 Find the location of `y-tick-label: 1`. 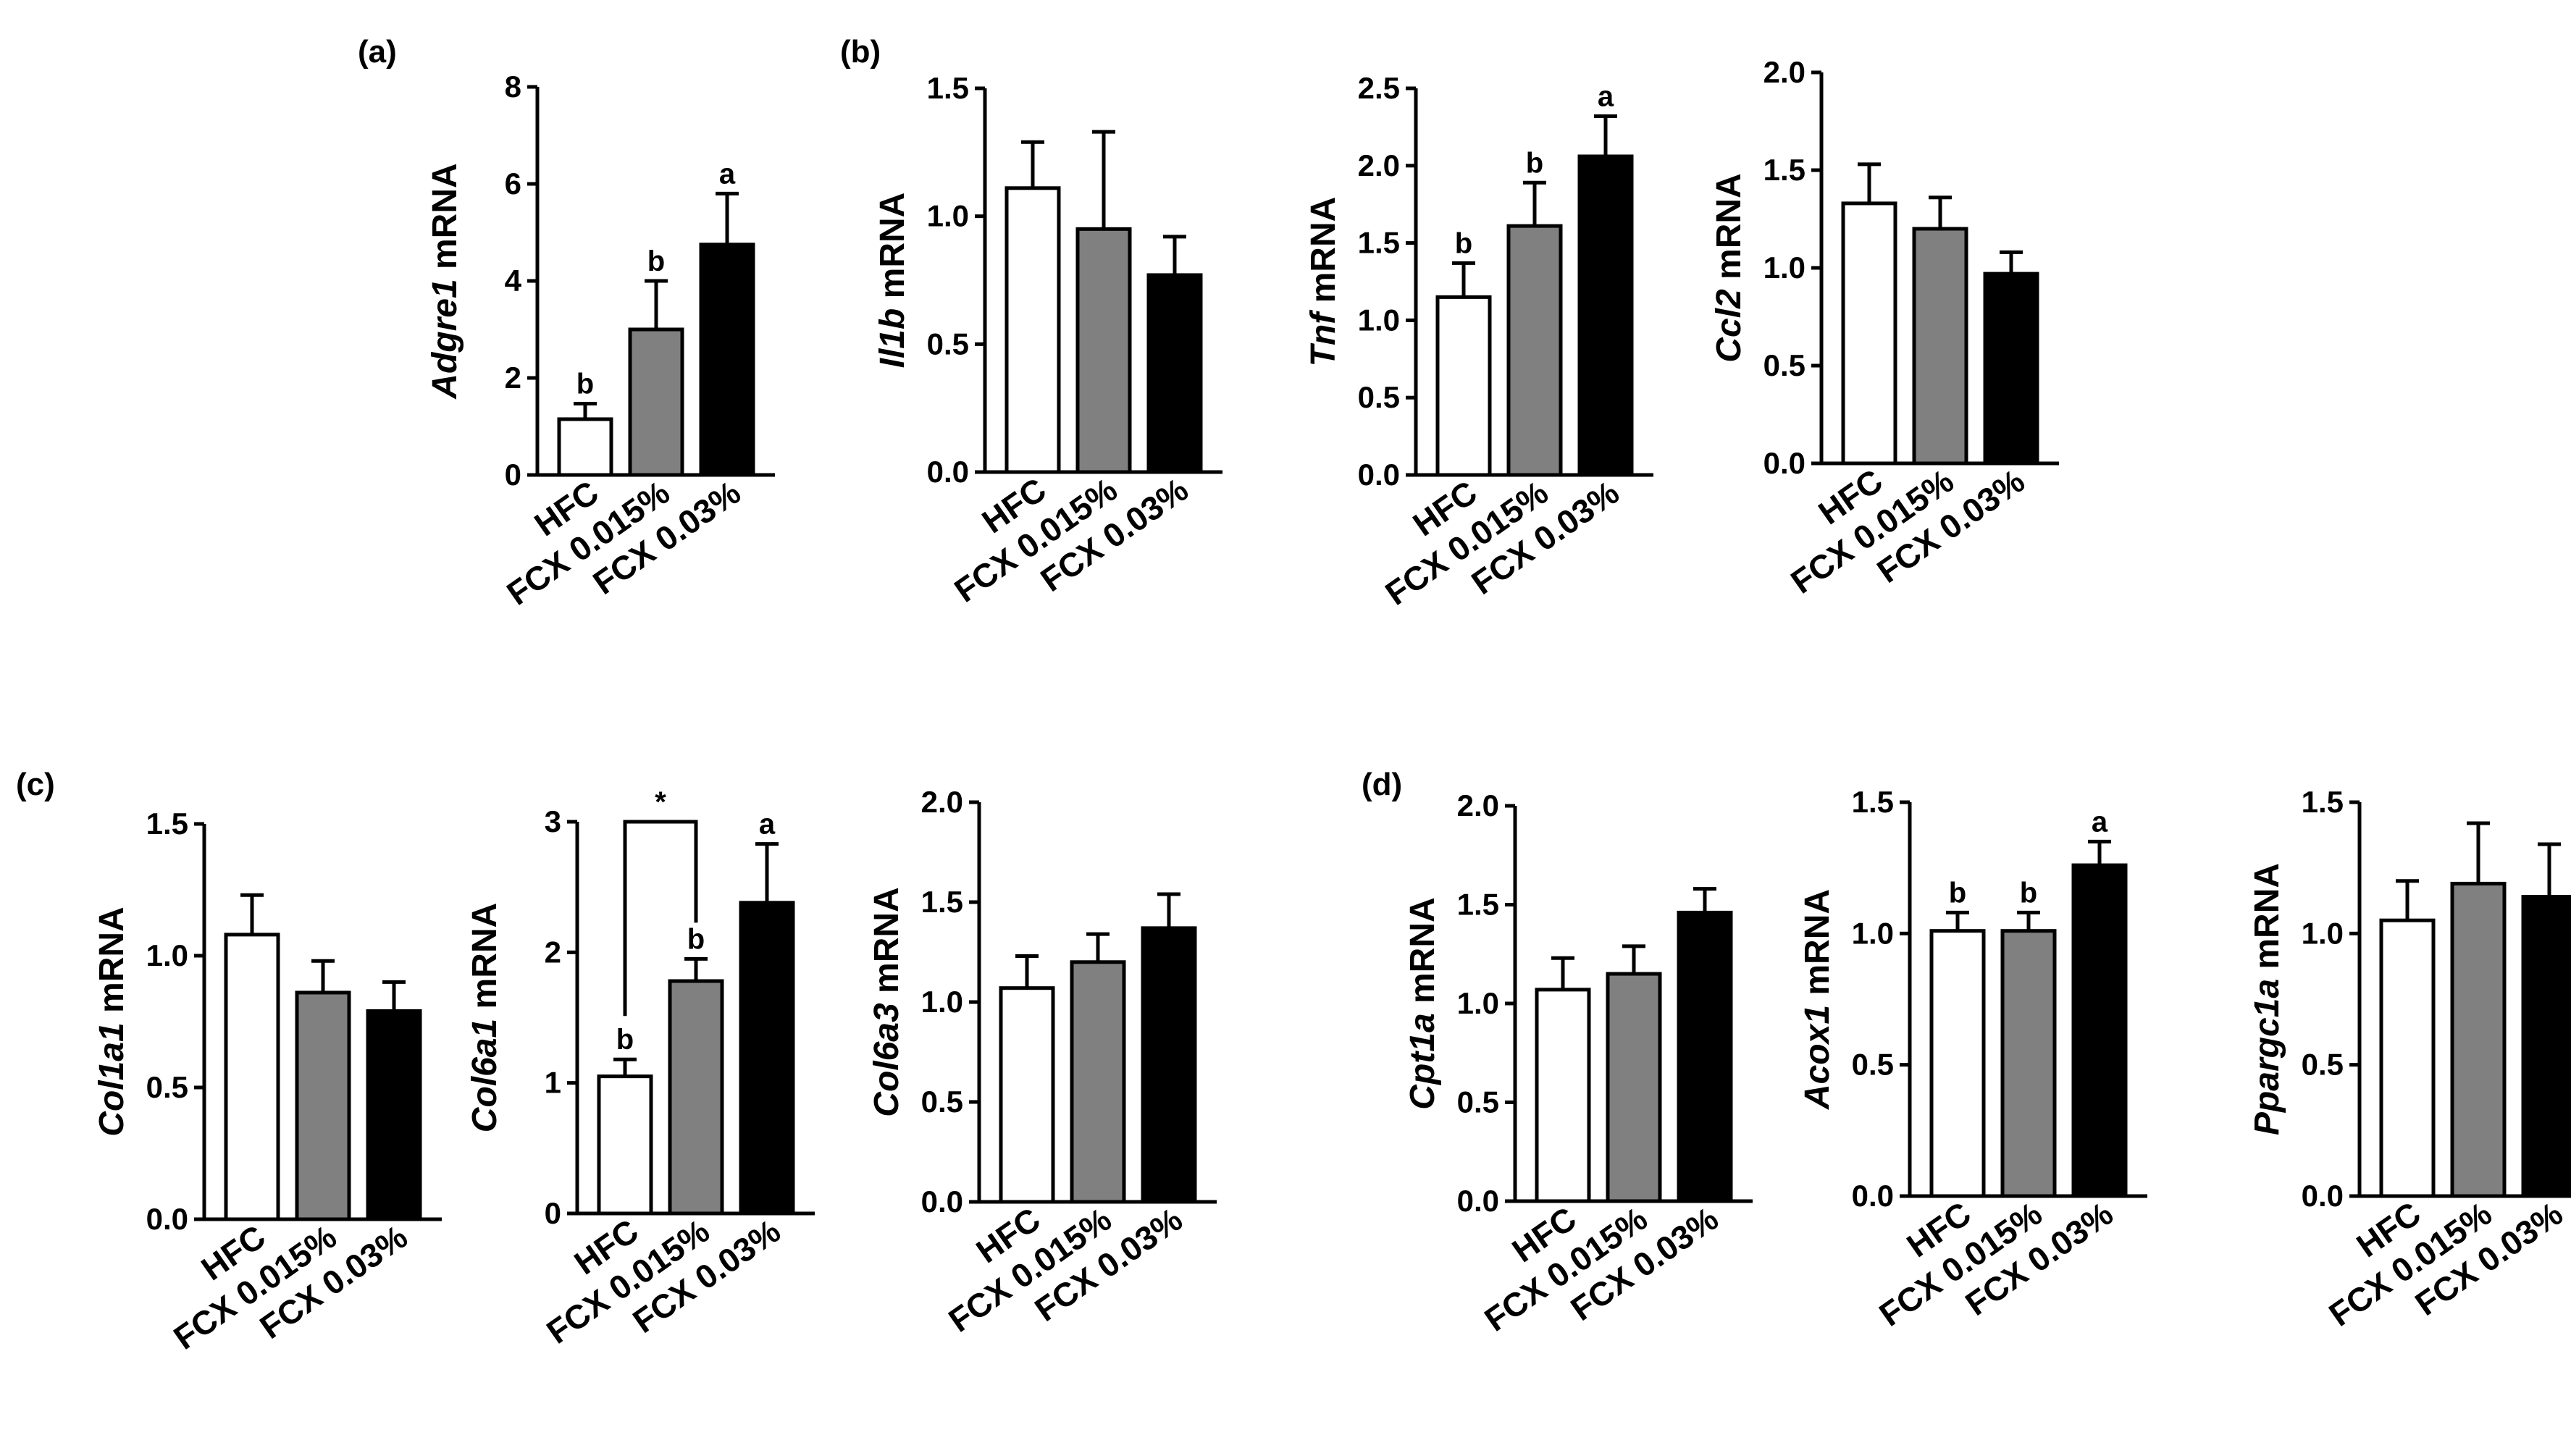

y-tick-label: 1 is located at coordinates (553, 1083).